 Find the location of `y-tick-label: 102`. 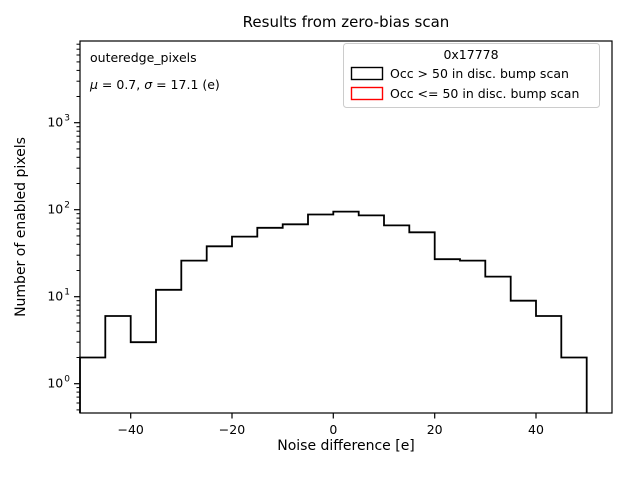

y-tick-label: 102 is located at coordinates (58, 209).